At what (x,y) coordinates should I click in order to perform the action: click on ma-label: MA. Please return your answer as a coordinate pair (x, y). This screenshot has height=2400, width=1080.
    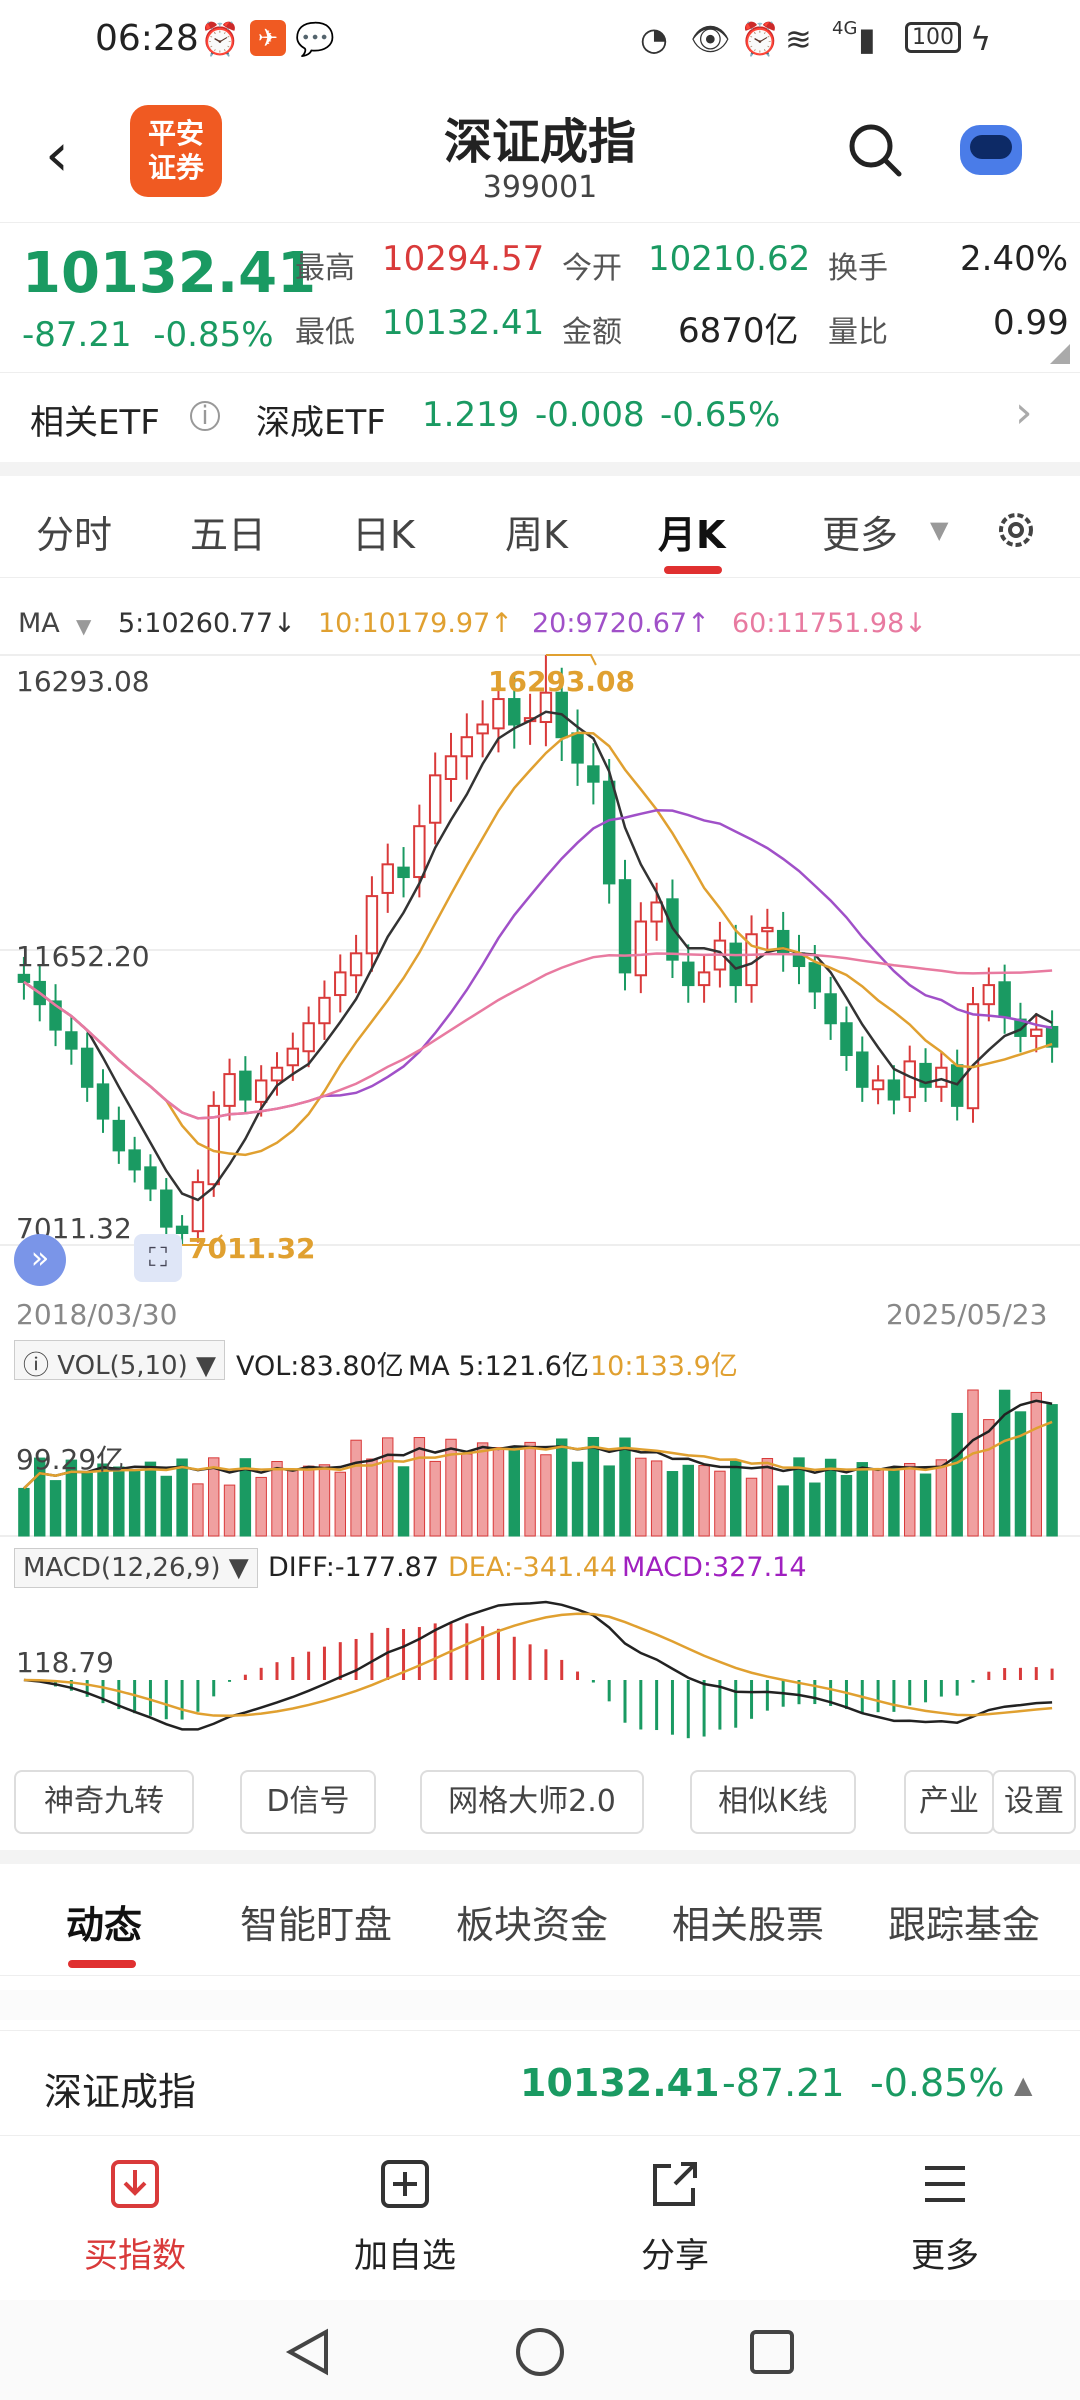
    Looking at the image, I should click on (39, 623).